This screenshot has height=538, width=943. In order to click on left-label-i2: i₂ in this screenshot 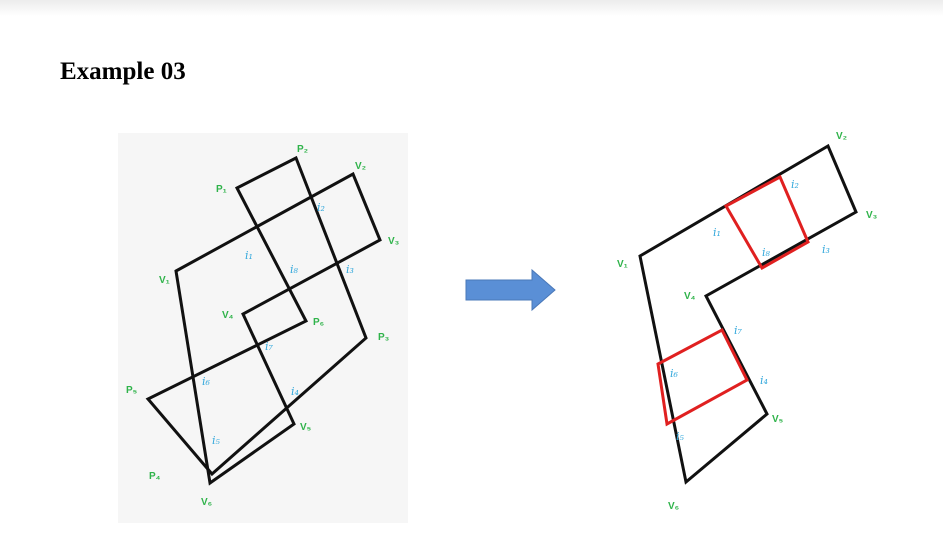, I will do `click(321, 207)`.